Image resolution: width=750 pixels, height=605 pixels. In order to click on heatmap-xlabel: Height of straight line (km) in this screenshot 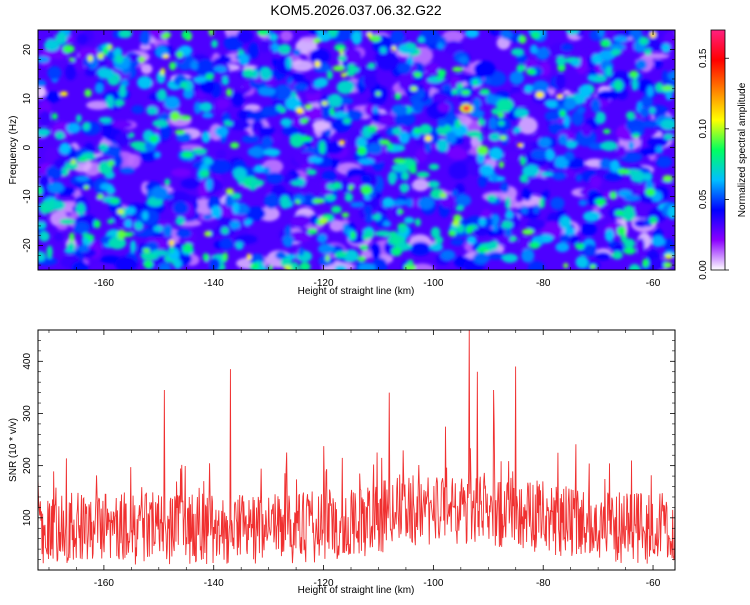, I will do `click(356, 291)`.